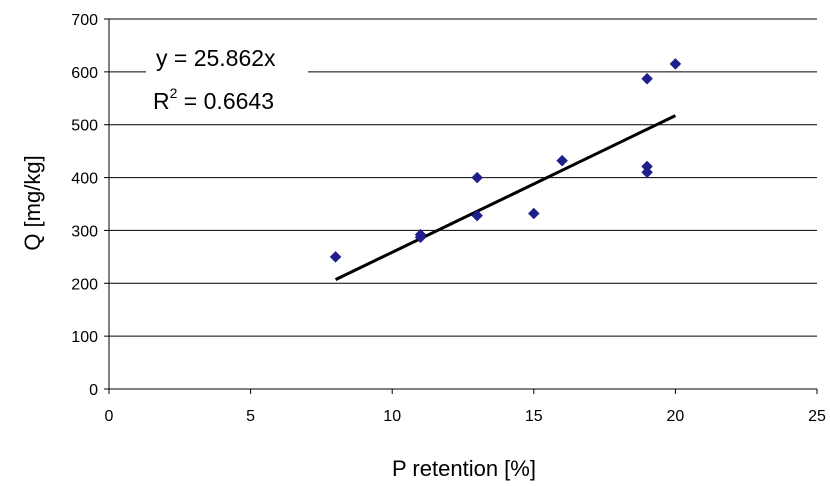 Image resolution: width=830 pixels, height=486 pixels. What do you see at coordinates (90, 205) in the screenshot?
I see `y-axis-ticks: 0 100 200 300 400 500 600 700` at bounding box center [90, 205].